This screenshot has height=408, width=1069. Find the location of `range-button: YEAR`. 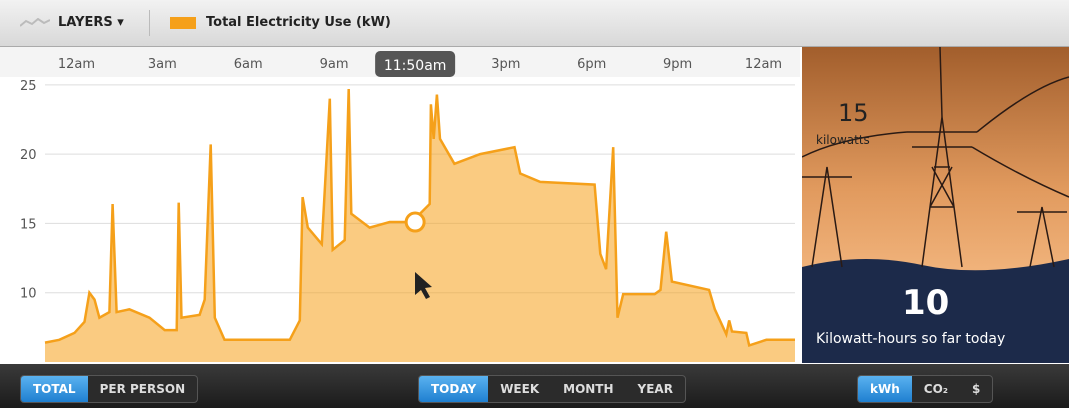

range-button: YEAR is located at coordinates (655, 389).